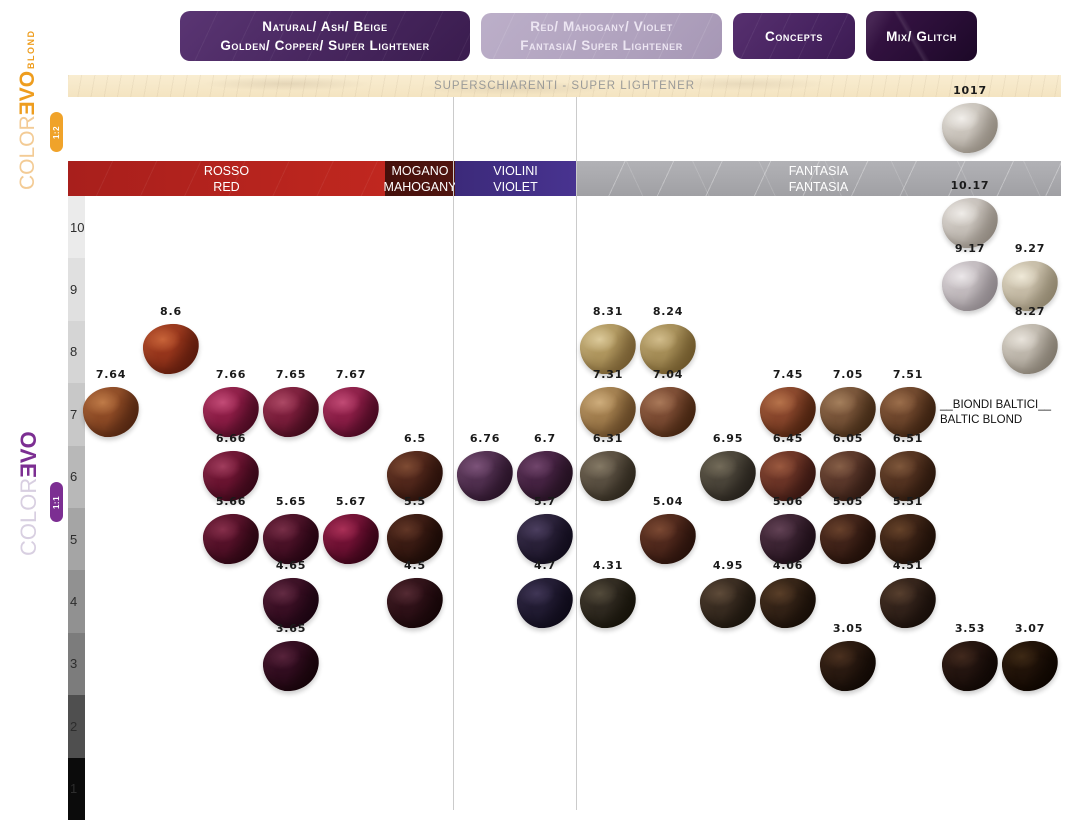  What do you see at coordinates (788, 565) in the screenshot?
I see `shade-code: 4.06` at bounding box center [788, 565].